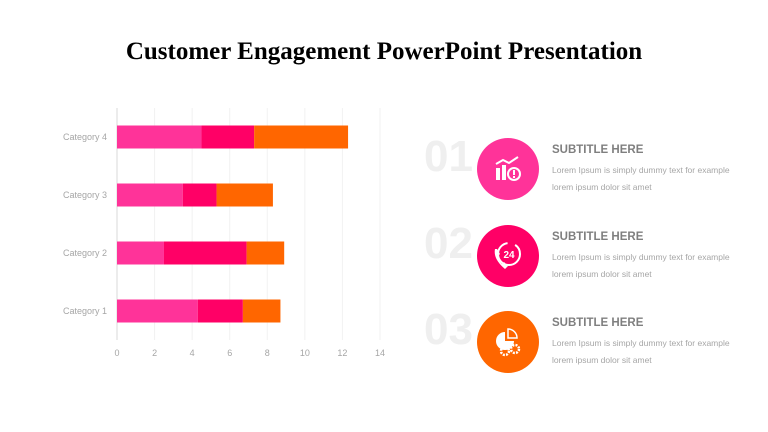 The image size is (768, 432). I want to click on chart-alert-icon, so click(508, 169).